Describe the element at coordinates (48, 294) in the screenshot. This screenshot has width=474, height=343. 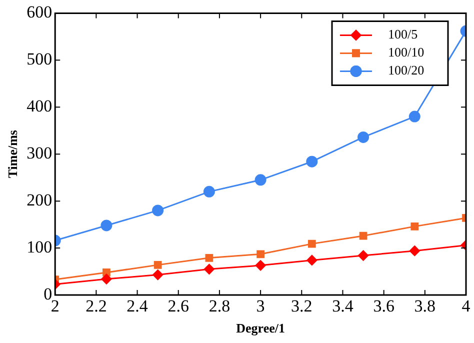
I see `y-tick-label: 0` at that location.